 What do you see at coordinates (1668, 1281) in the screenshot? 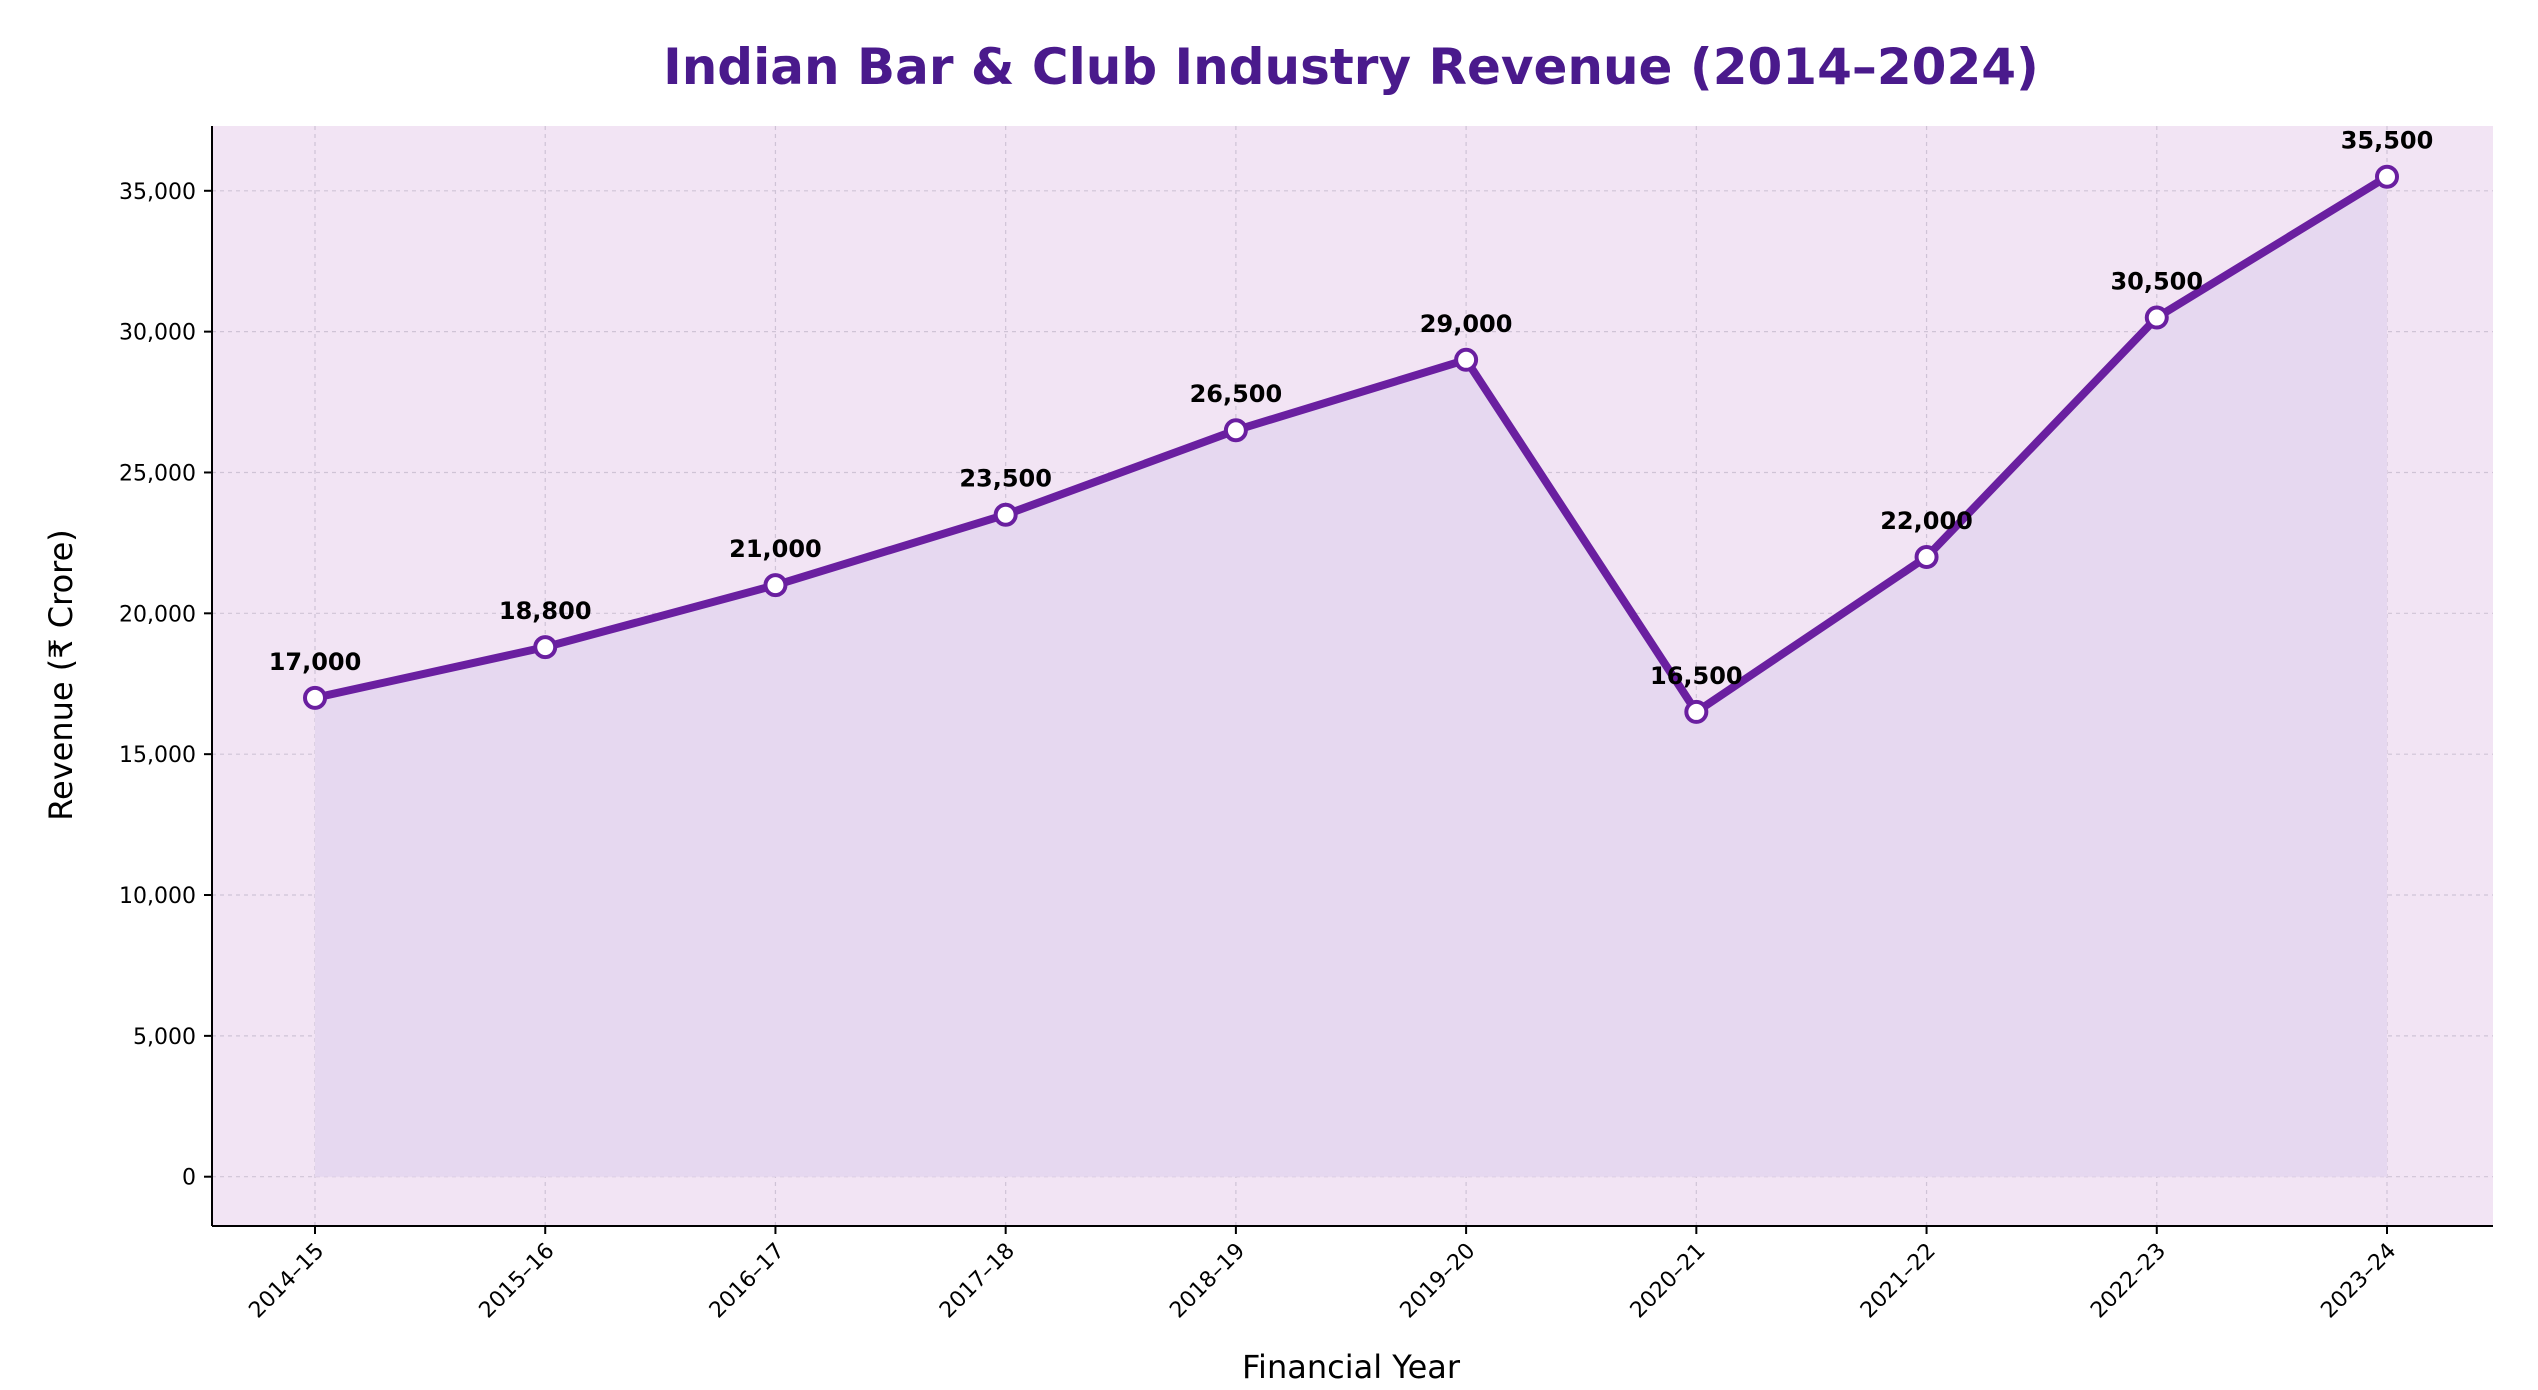
I see `x-tick-label: 2020–21` at bounding box center [1668, 1281].